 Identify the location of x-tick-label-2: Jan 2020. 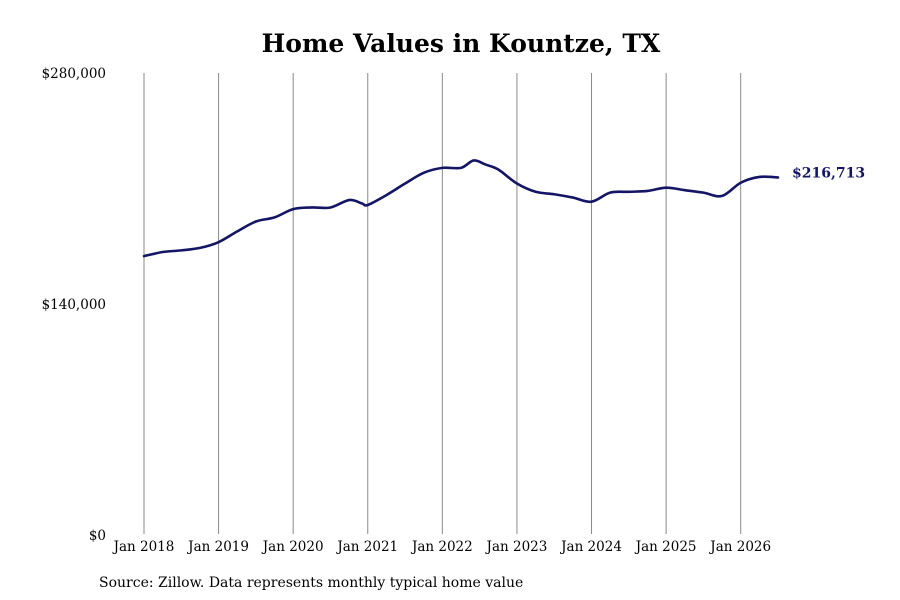
(292, 547).